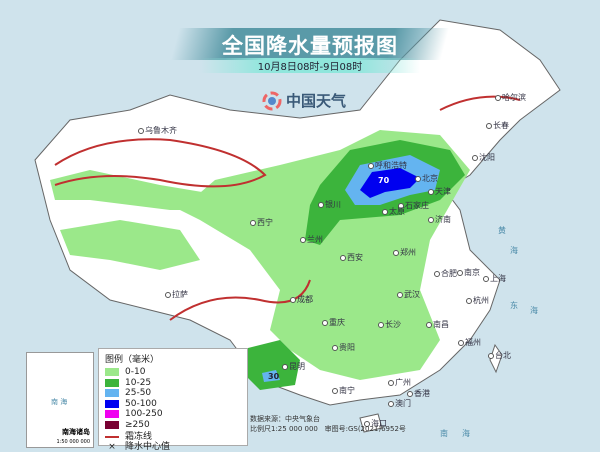  What do you see at coordinates (132, 360) in the screenshot?
I see `legend-title: 图例（毫米）` at bounding box center [132, 360].